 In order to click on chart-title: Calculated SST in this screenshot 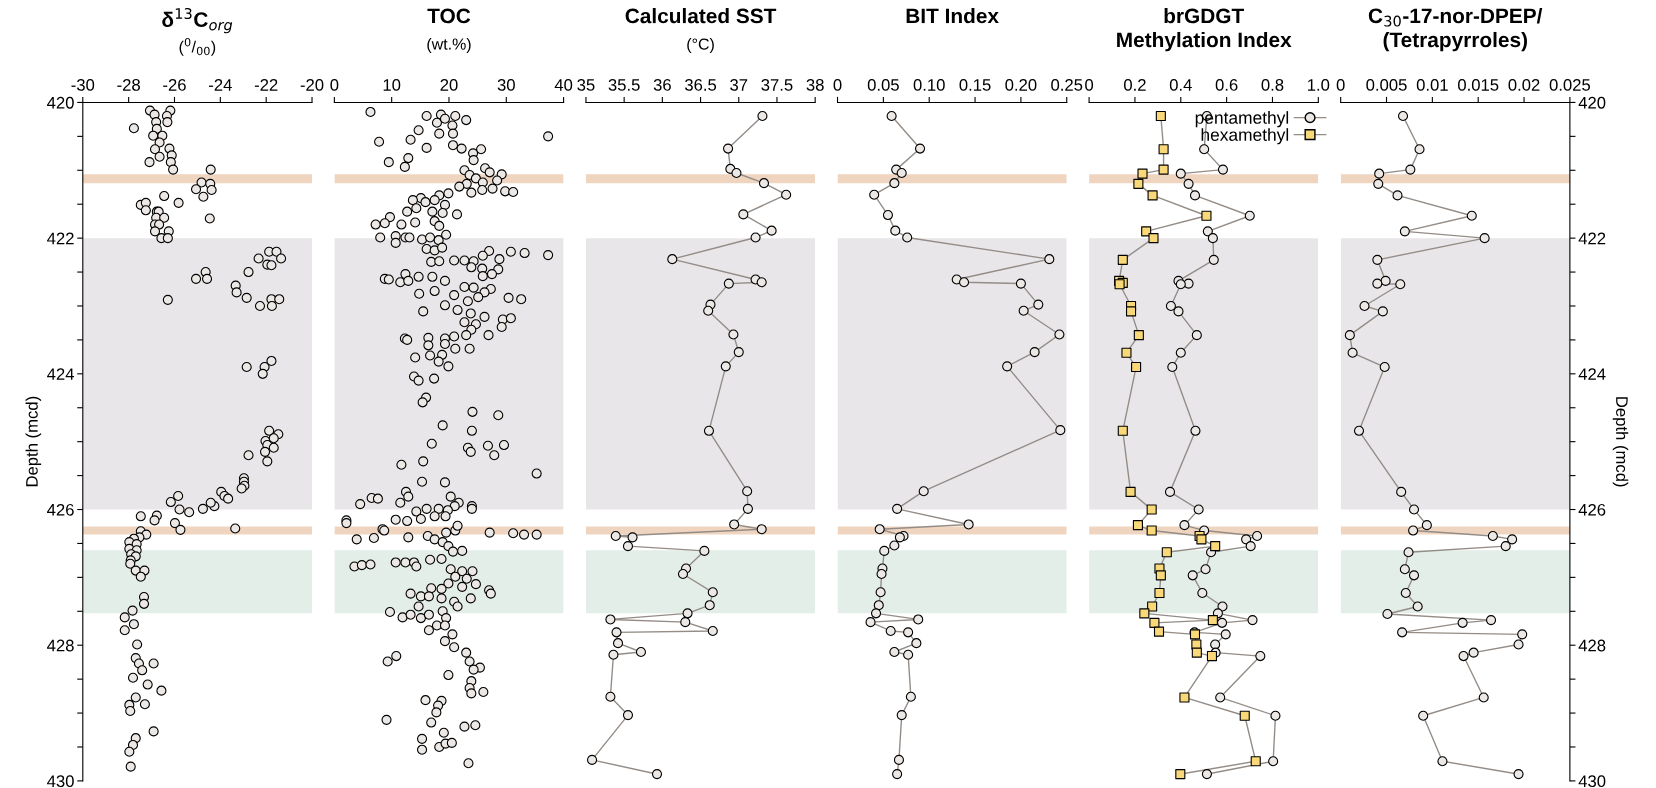, I will do `click(701, 16)`.